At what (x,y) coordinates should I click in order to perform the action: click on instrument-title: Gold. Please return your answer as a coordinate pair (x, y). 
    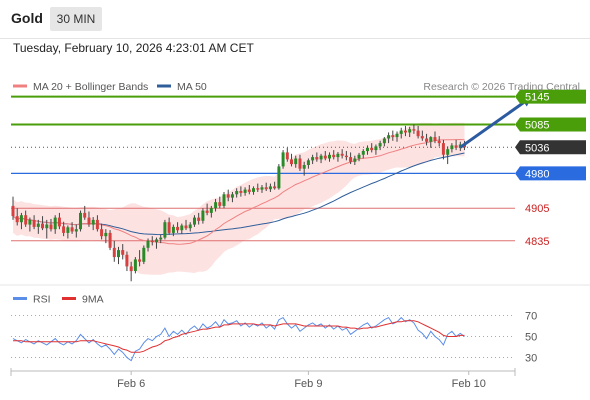
    Looking at the image, I should click on (27, 18).